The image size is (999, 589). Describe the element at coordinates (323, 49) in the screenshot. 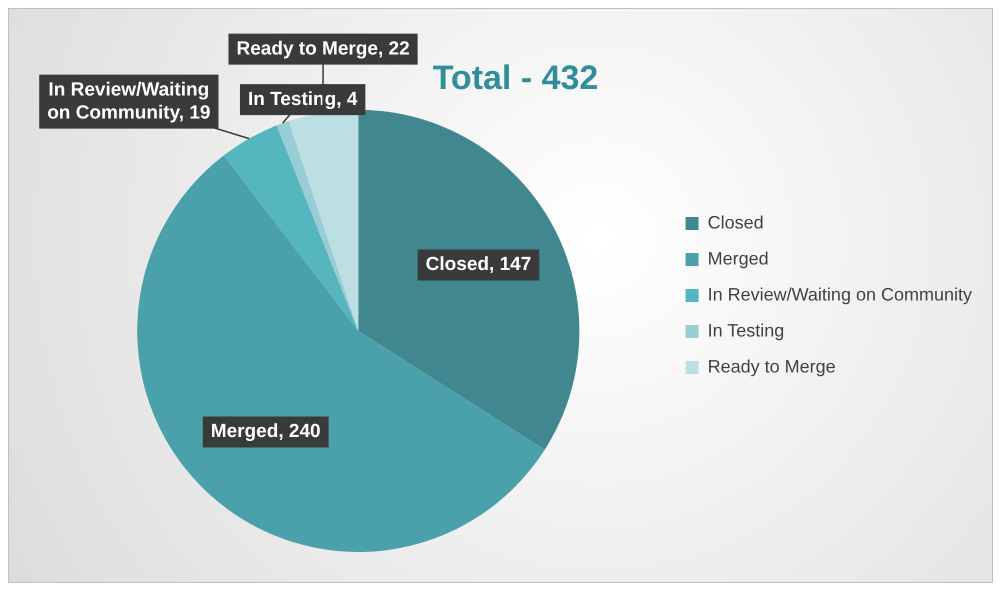

I see `data-label: Ready to Merge, 22` at that location.